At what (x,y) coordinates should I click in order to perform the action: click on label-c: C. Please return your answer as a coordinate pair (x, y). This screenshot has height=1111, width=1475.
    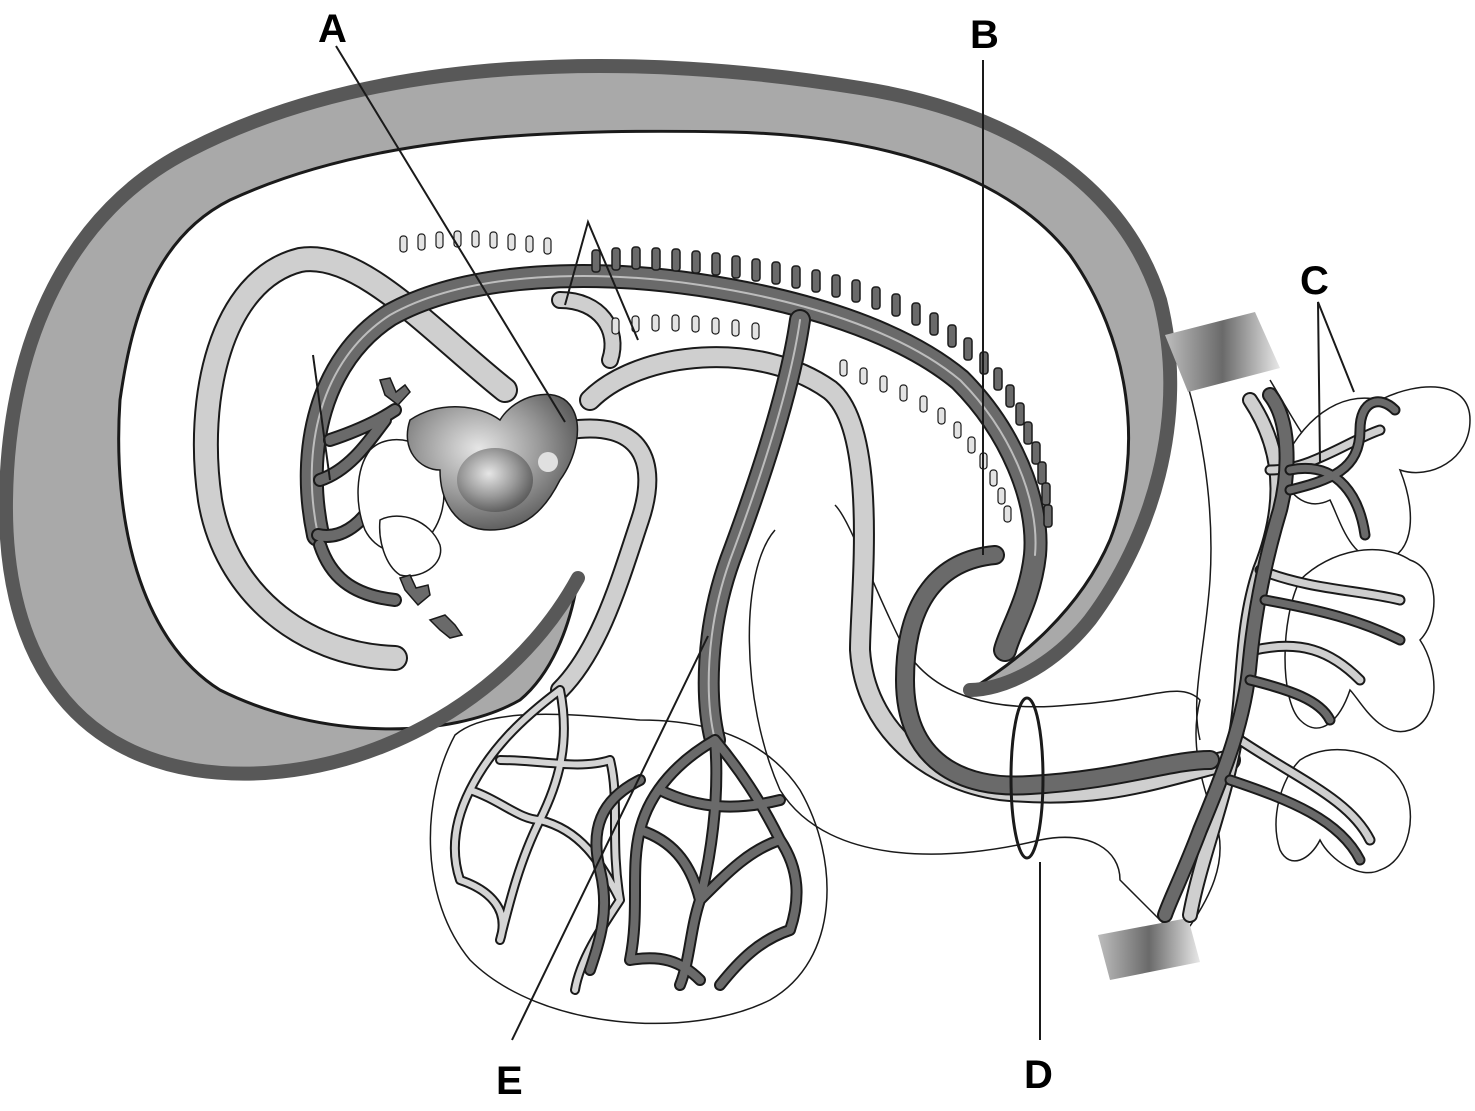
    Looking at the image, I should click on (1314, 281).